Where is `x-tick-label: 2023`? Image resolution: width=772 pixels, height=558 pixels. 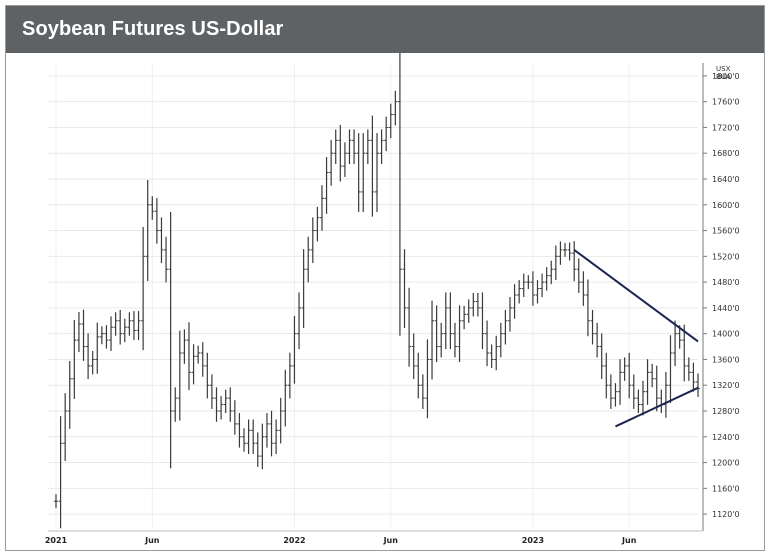 x-tick-label: 2023 is located at coordinates (533, 540).